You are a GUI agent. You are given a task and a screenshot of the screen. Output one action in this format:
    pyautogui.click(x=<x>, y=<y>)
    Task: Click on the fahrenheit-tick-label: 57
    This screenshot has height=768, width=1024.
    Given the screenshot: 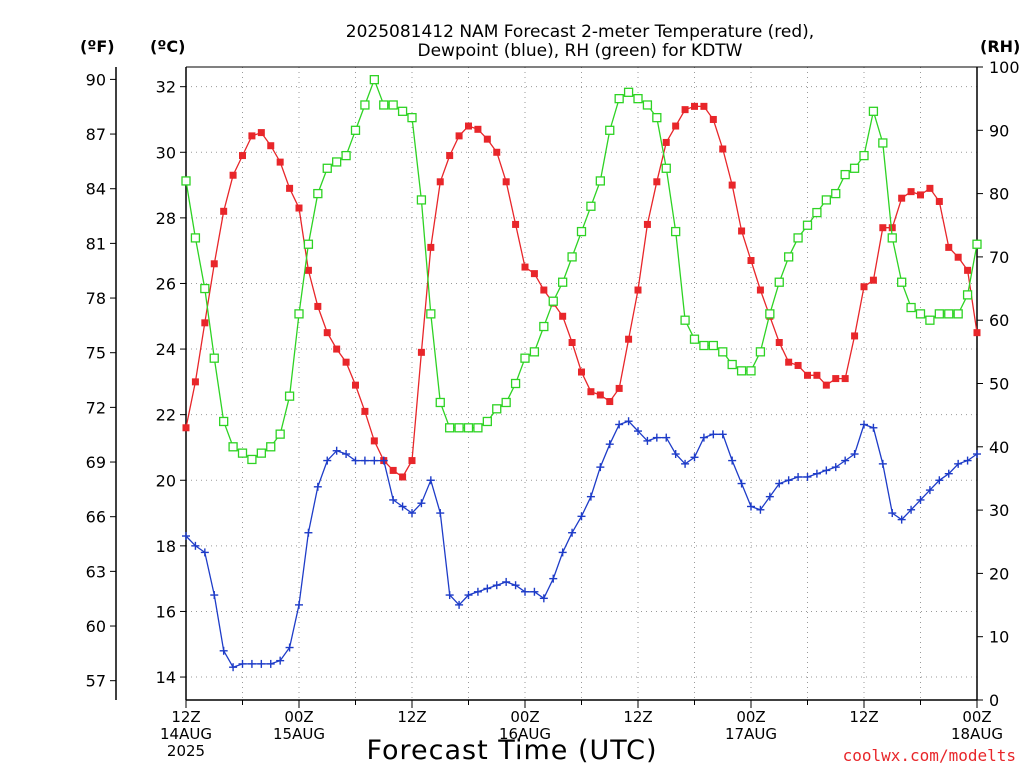 What is the action you would take?
    pyautogui.click(x=96, y=681)
    